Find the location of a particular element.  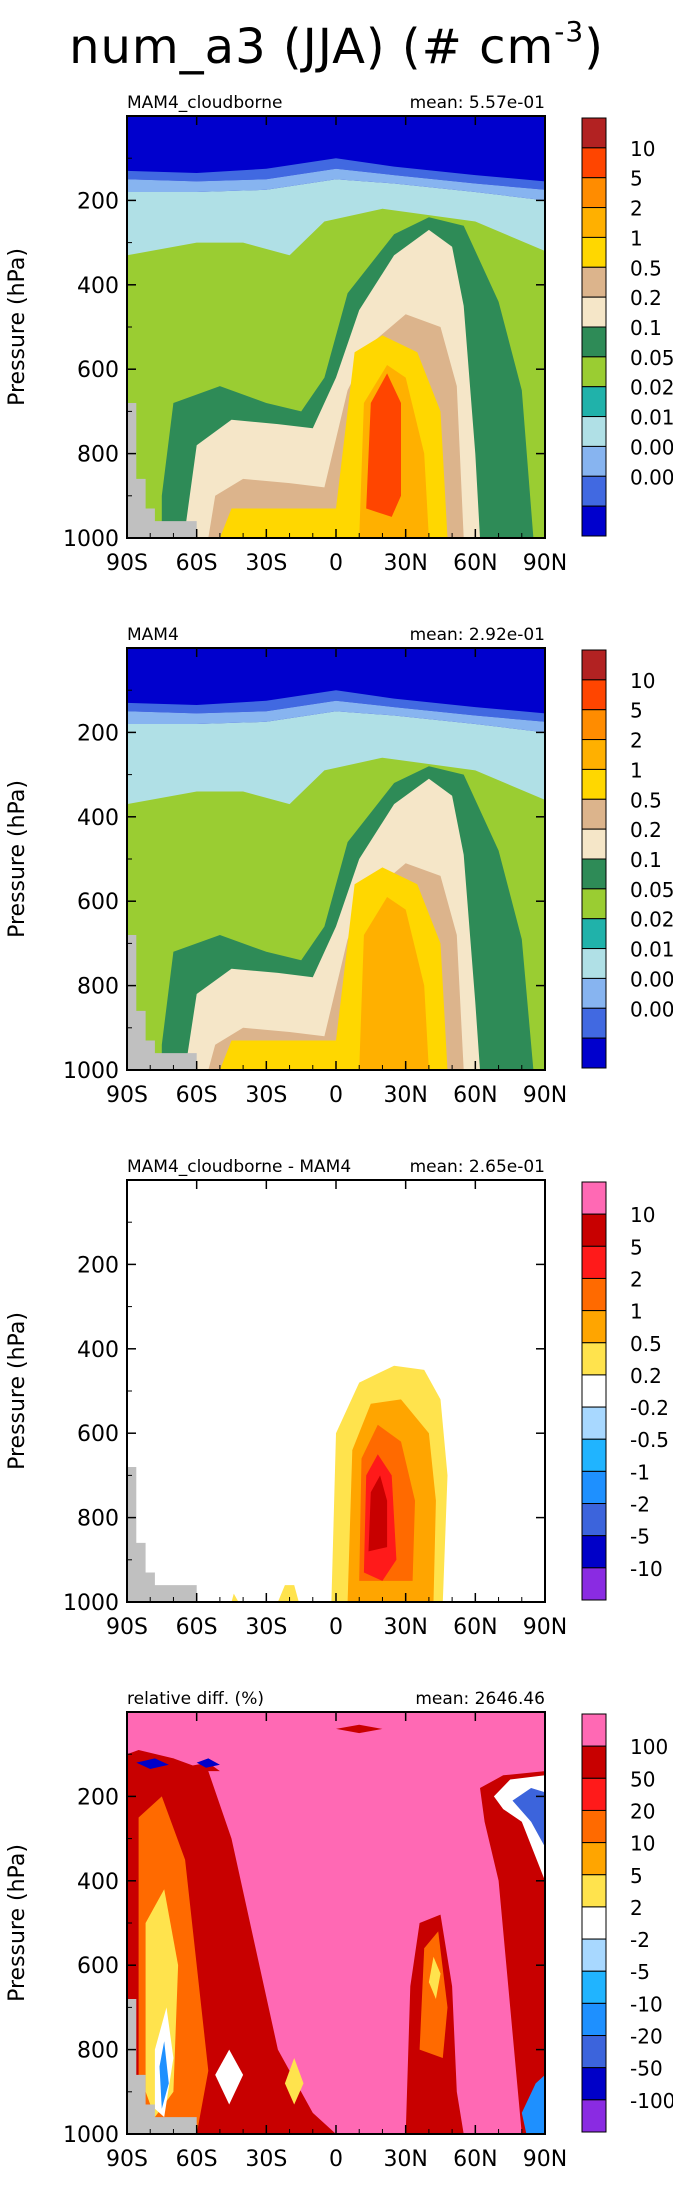

panel-title: MAM4_cloudborne is located at coordinates (204, 103).